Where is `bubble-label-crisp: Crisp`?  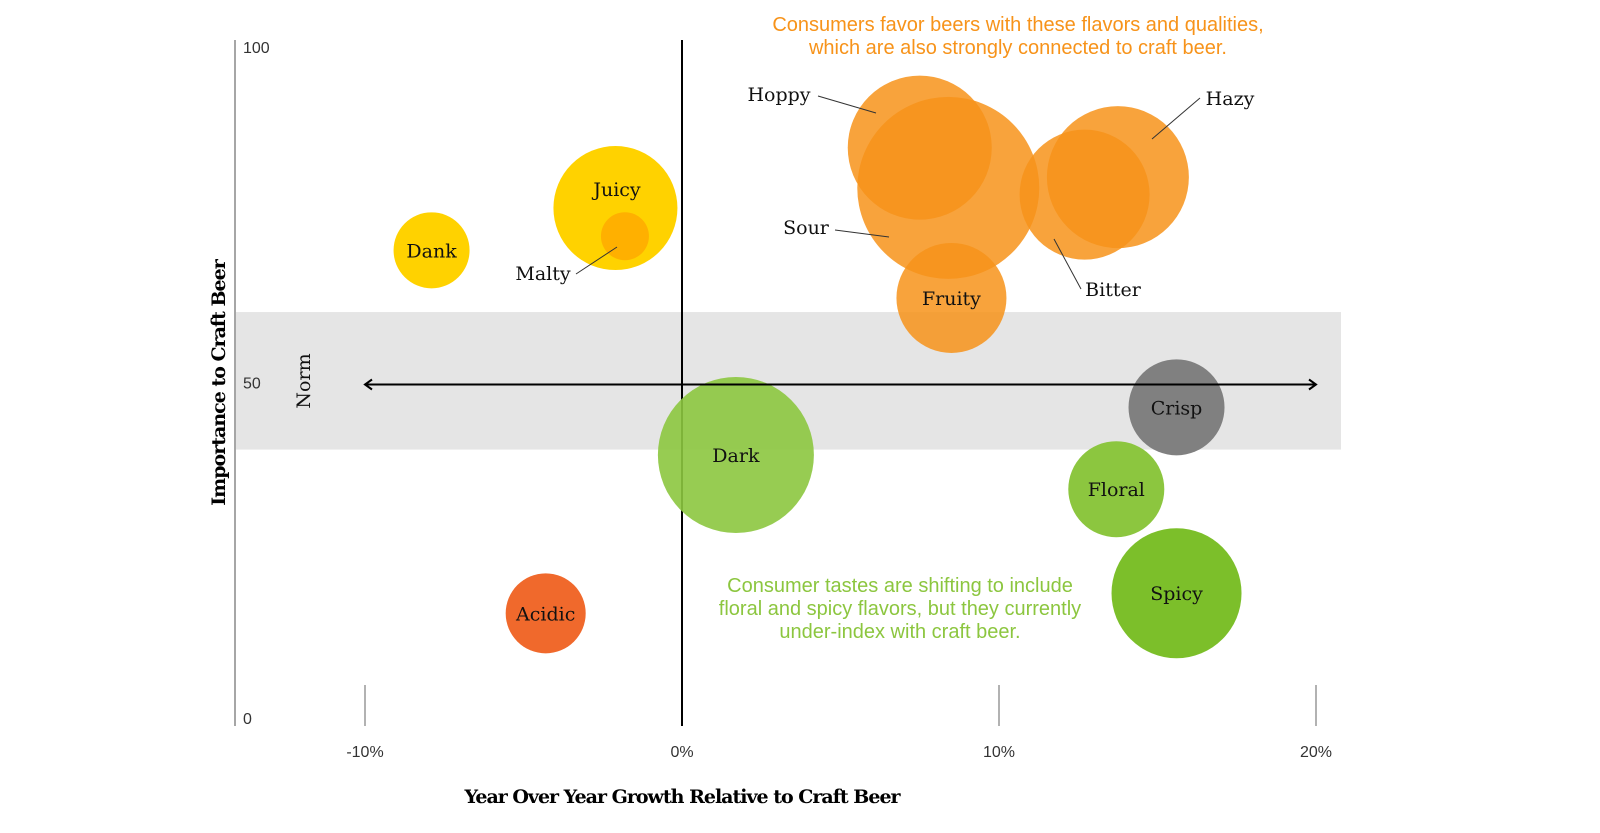 bubble-label-crisp: Crisp is located at coordinates (1177, 408).